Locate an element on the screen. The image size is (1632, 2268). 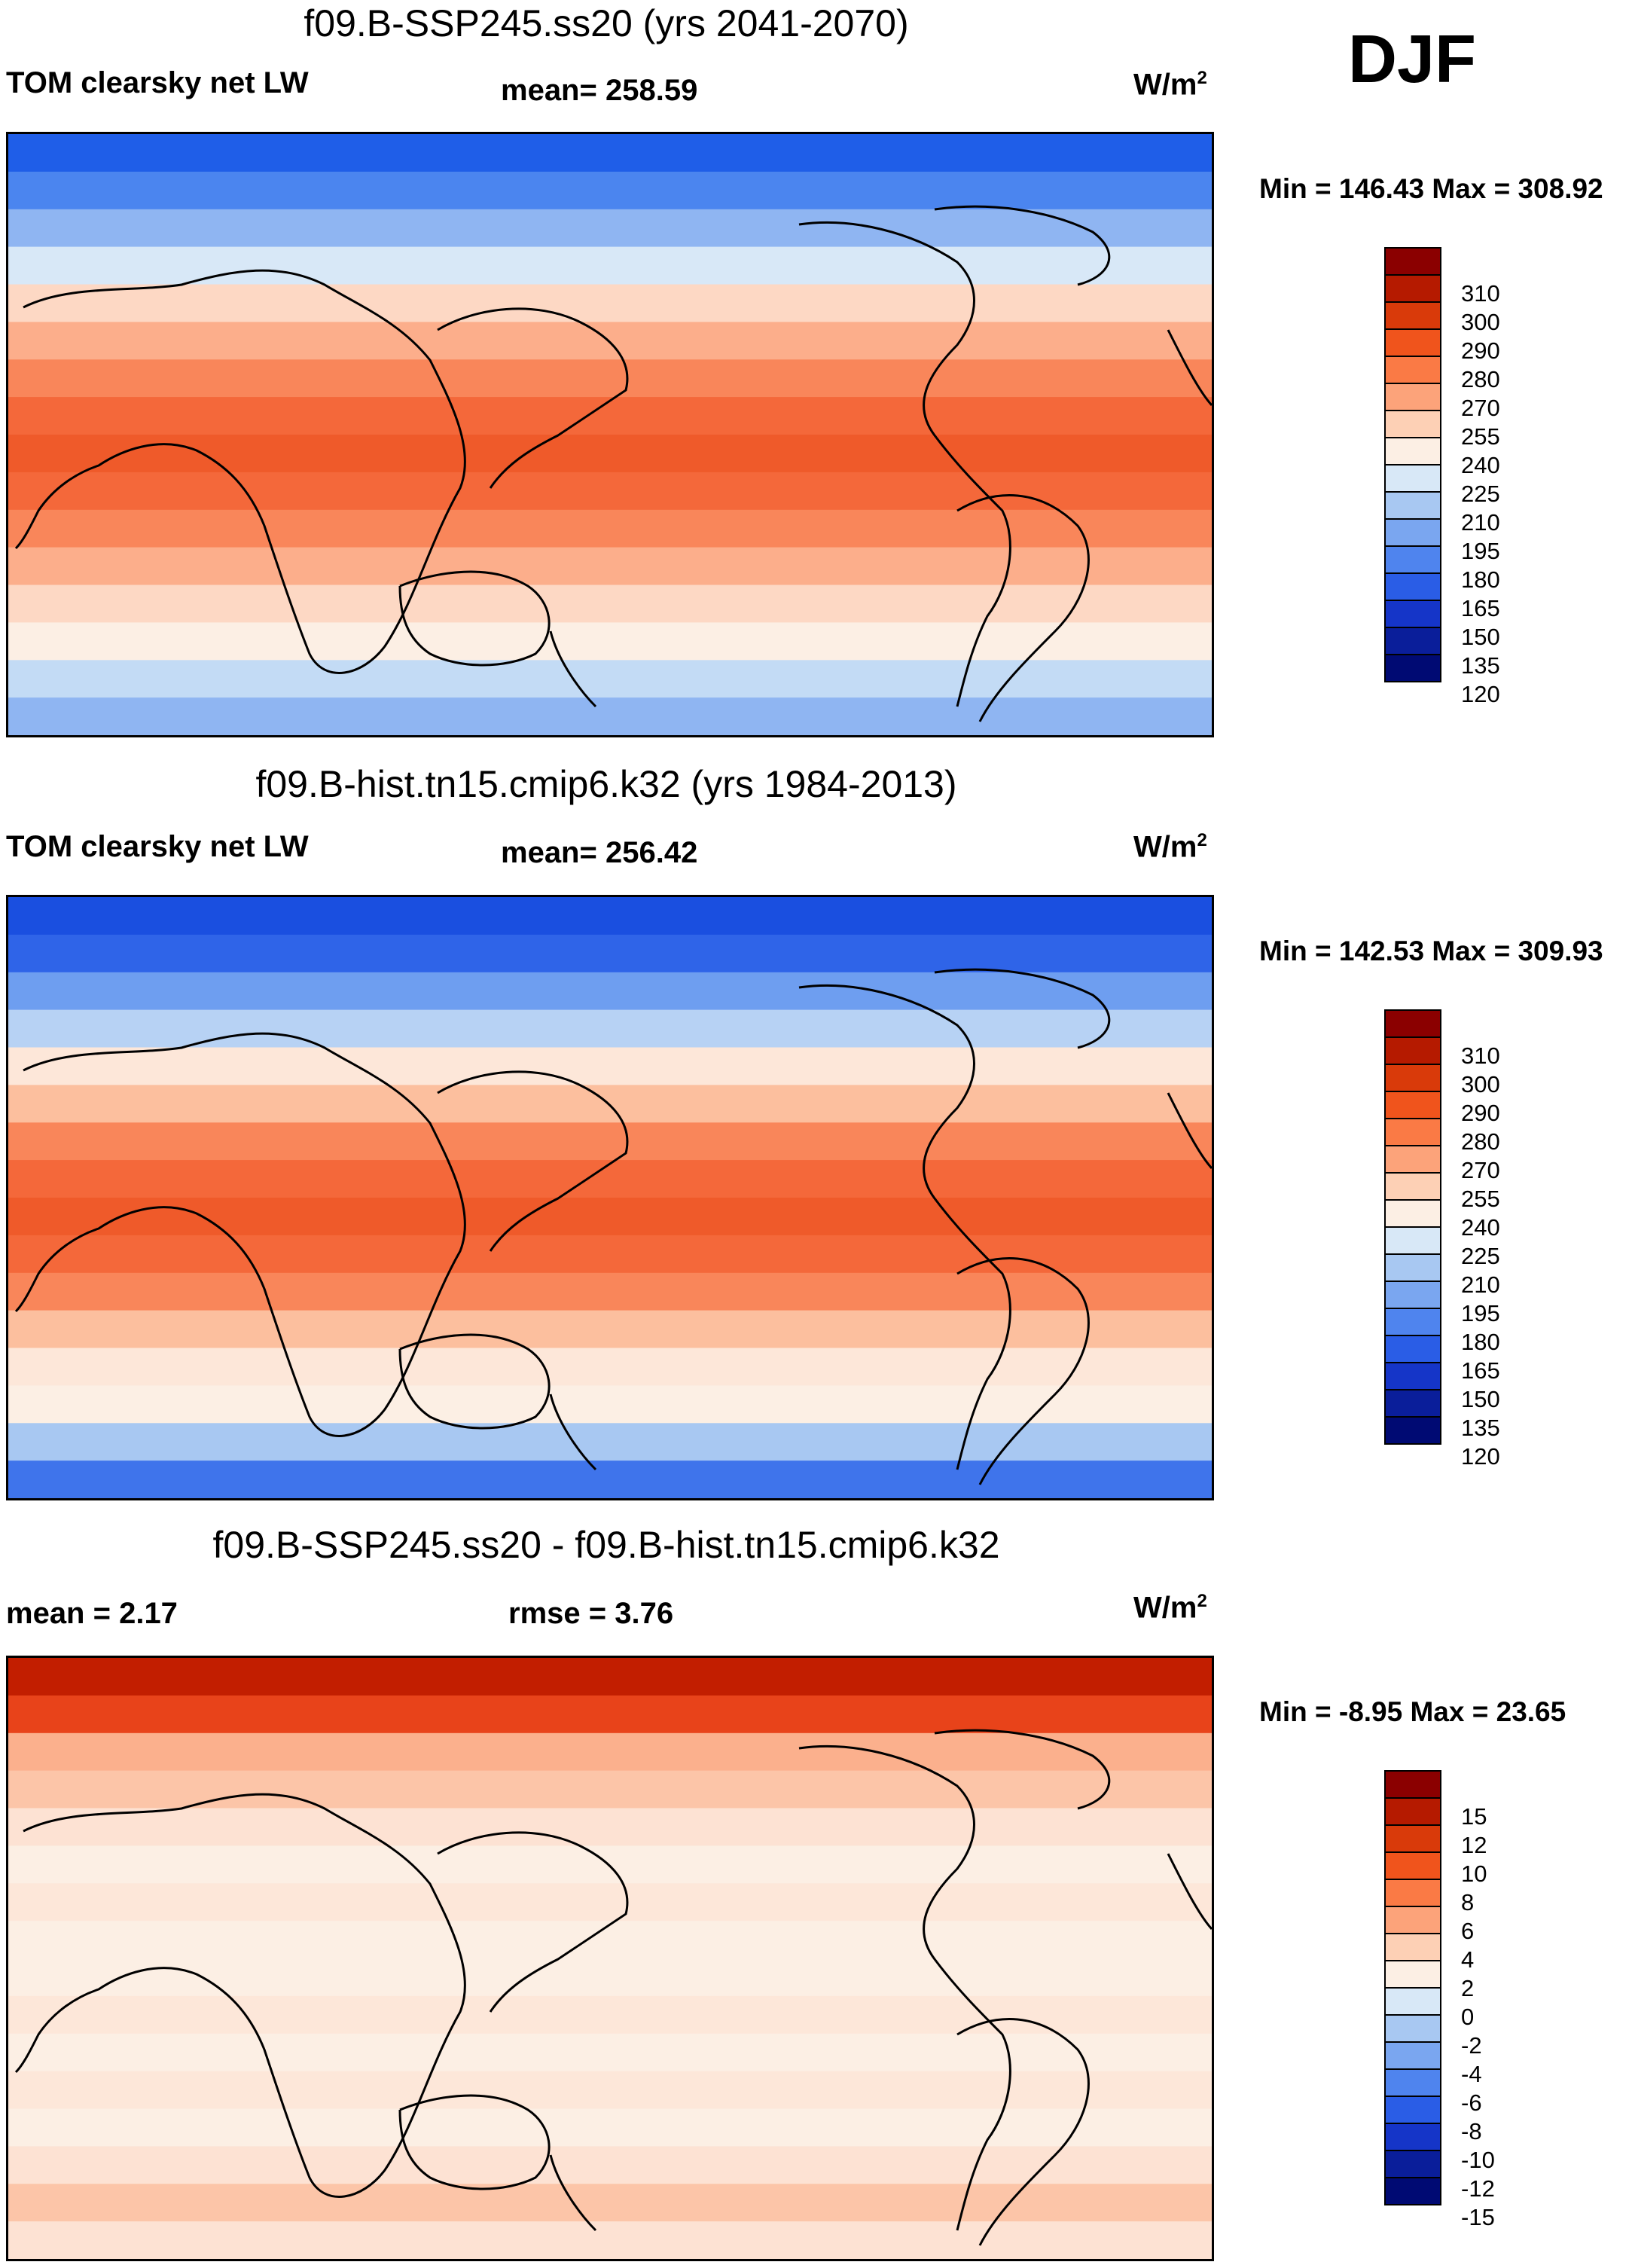
rmse-label: rmse = 3.76 is located at coordinates (591, 1613).